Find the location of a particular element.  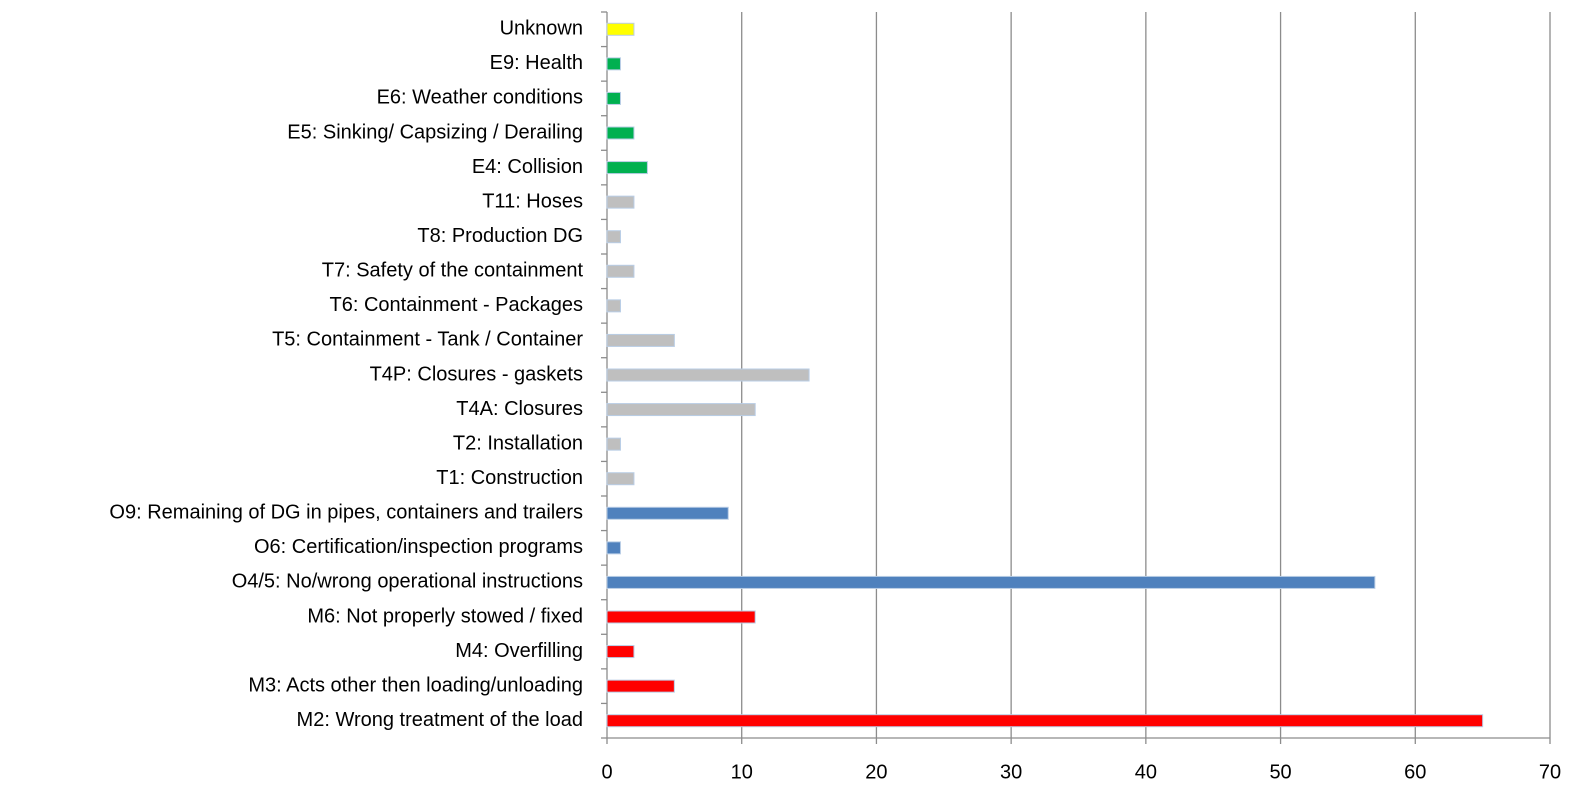

x-tick-label: 10 is located at coordinates (742, 772).